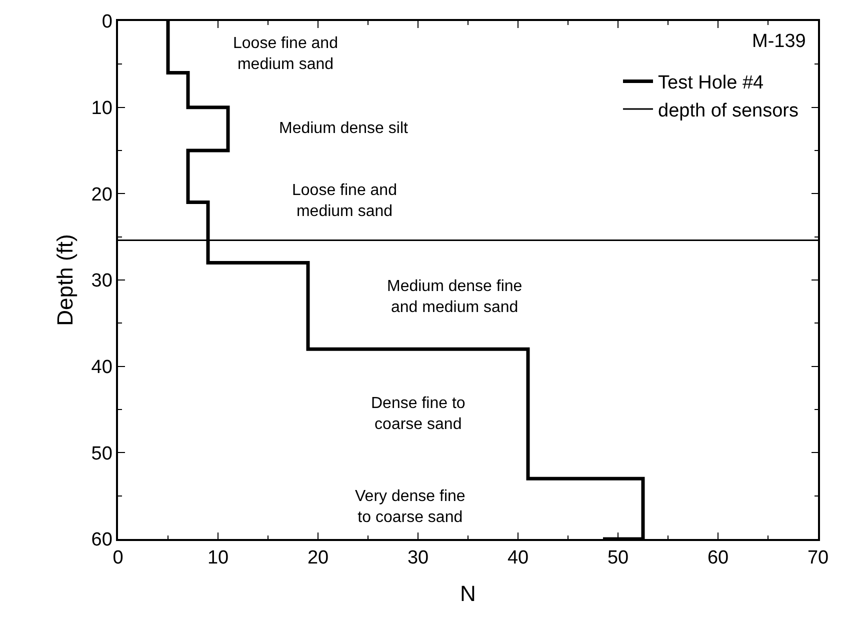 The height and width of the screenshot is (626, 841). What do you see at coordinates (101, 281) in the screenshot?
I see `y-tick-label: 30` at bounding box center [101, 281].